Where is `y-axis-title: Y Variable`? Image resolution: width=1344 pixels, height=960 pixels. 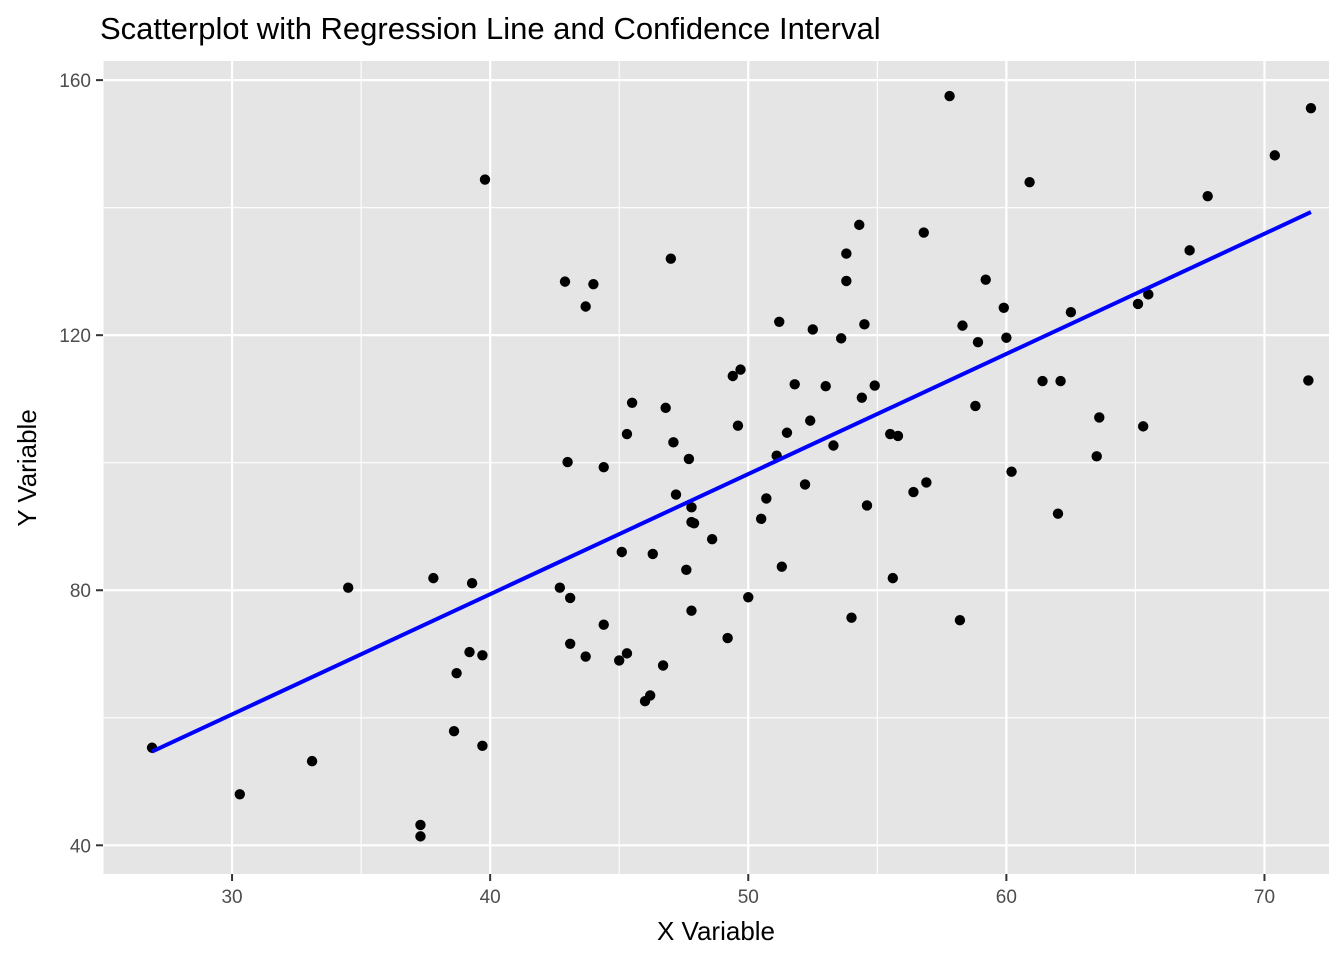 y-axis-title: Y Variable is located at coordinates (27, 468).